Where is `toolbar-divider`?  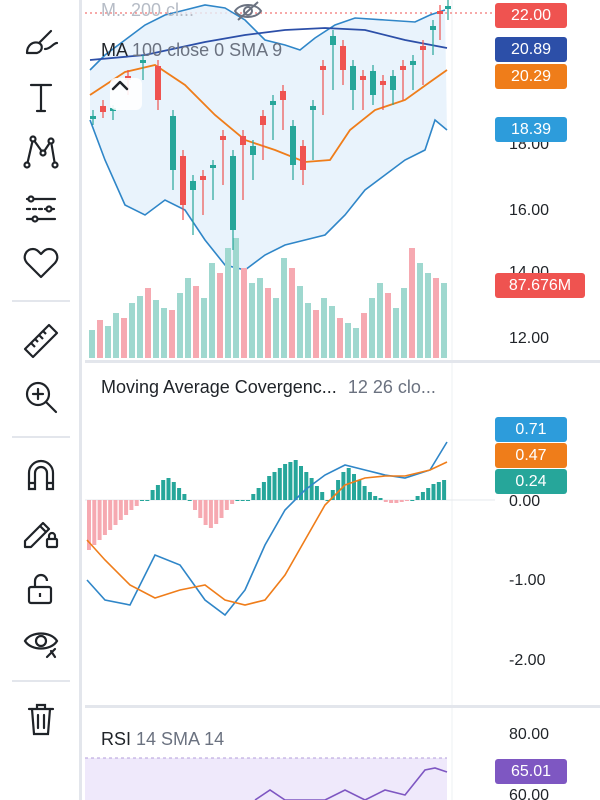 toolbar-divider is located at coordinates (41, 301).